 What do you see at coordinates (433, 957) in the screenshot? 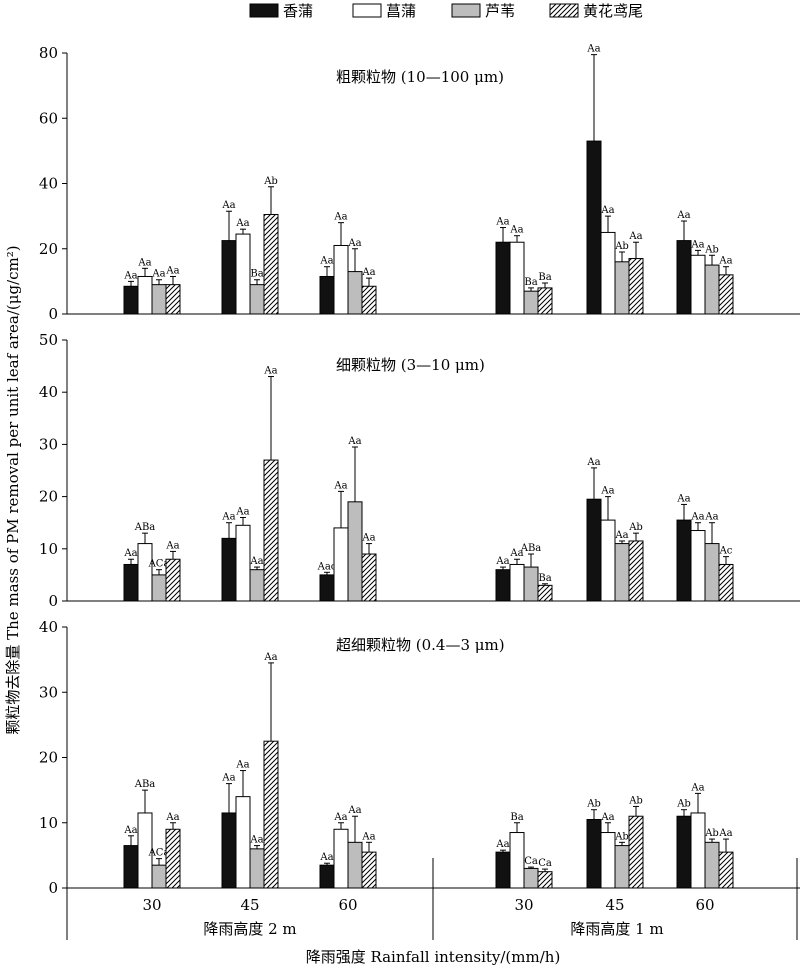
I see `x-axis-title: 降雨强度 Rainfall intensity/(mm/h)` at bounding box center [433, 957].